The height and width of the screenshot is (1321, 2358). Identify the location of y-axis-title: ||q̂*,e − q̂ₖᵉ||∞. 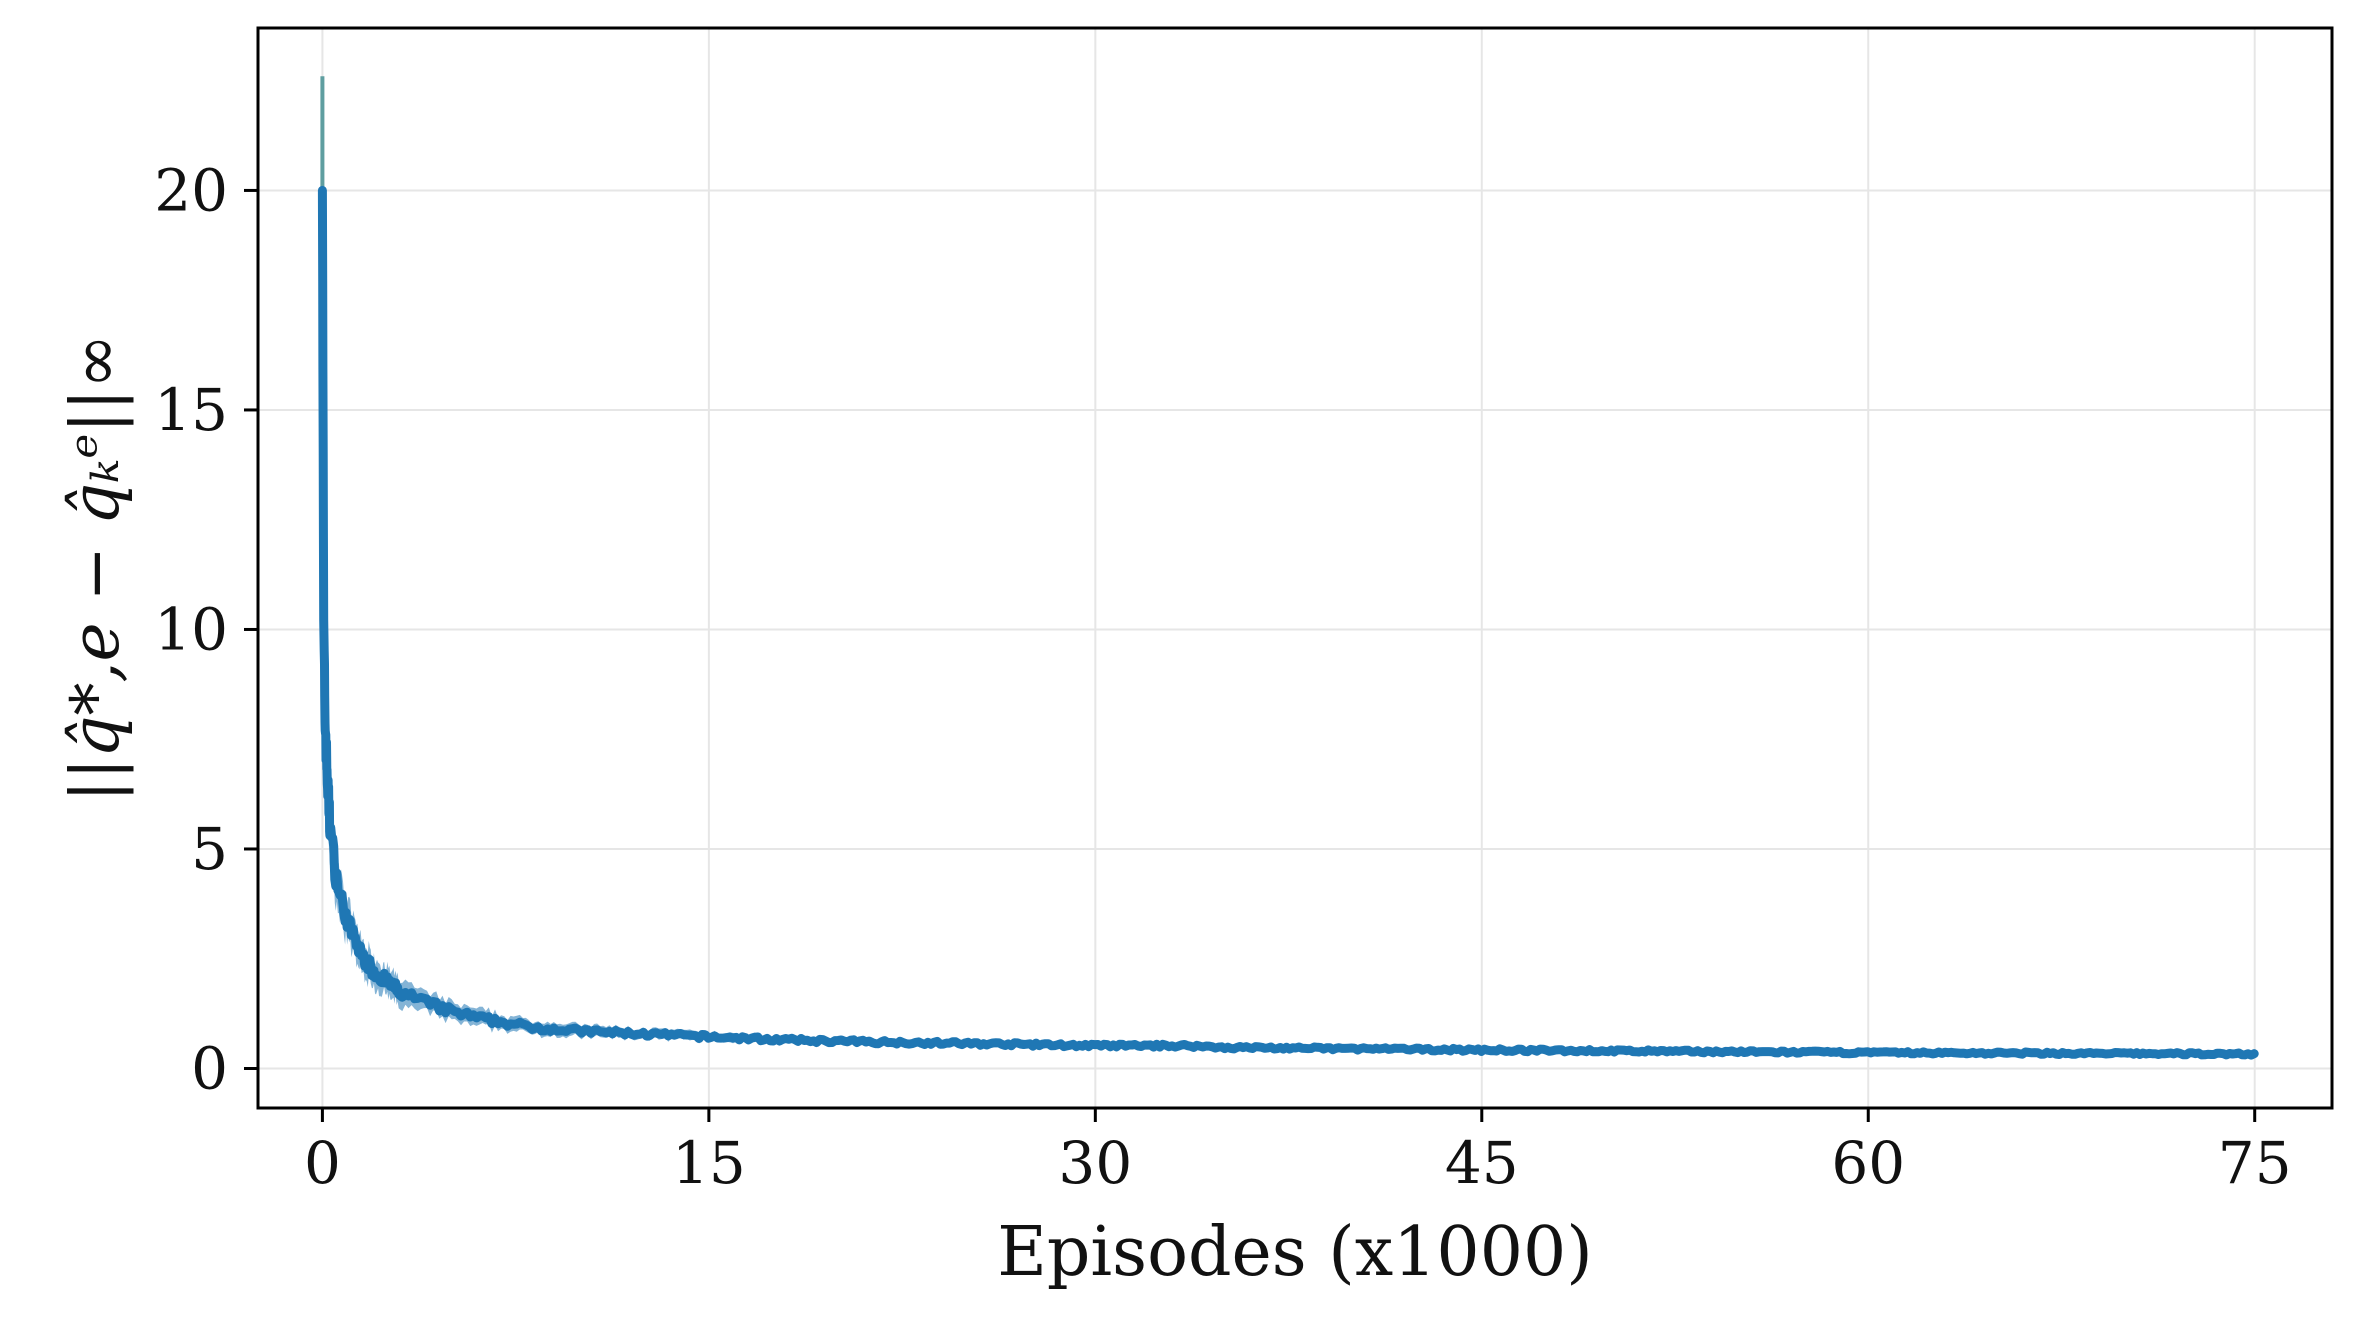
(95, 568).